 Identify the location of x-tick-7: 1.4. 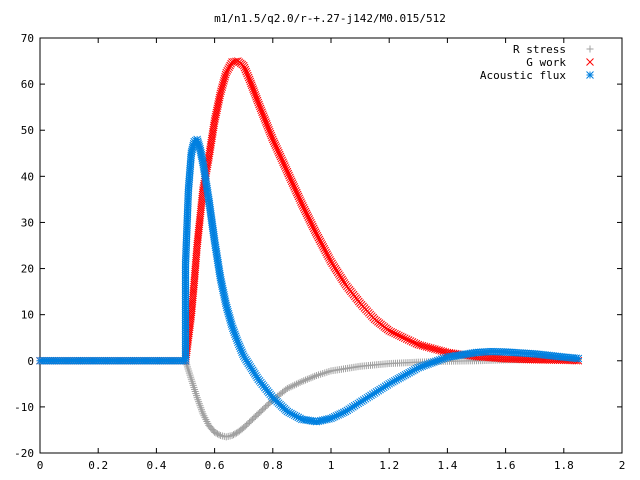
(447, 255).